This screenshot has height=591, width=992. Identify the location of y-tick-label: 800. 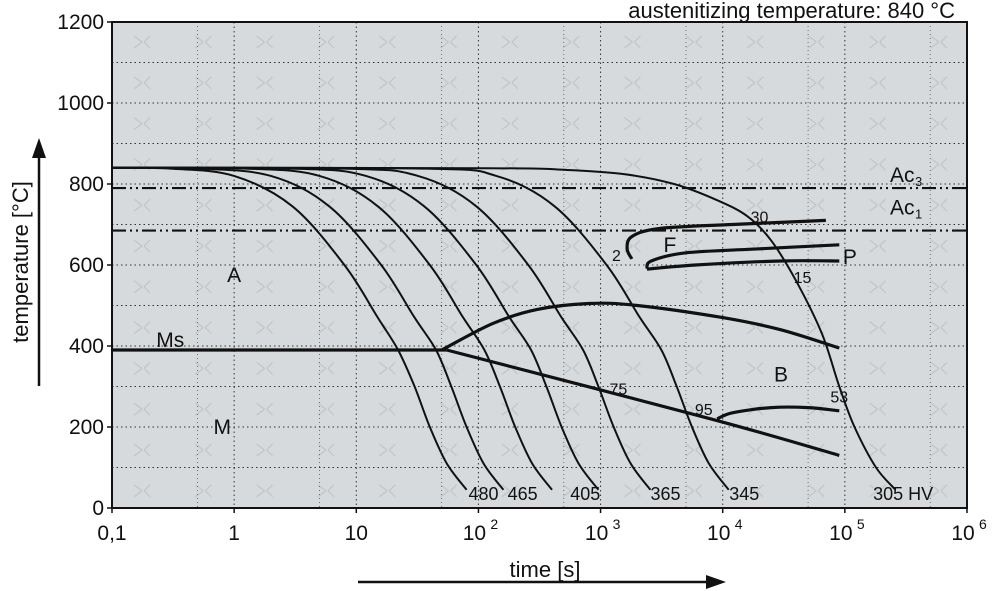
(86, 184).